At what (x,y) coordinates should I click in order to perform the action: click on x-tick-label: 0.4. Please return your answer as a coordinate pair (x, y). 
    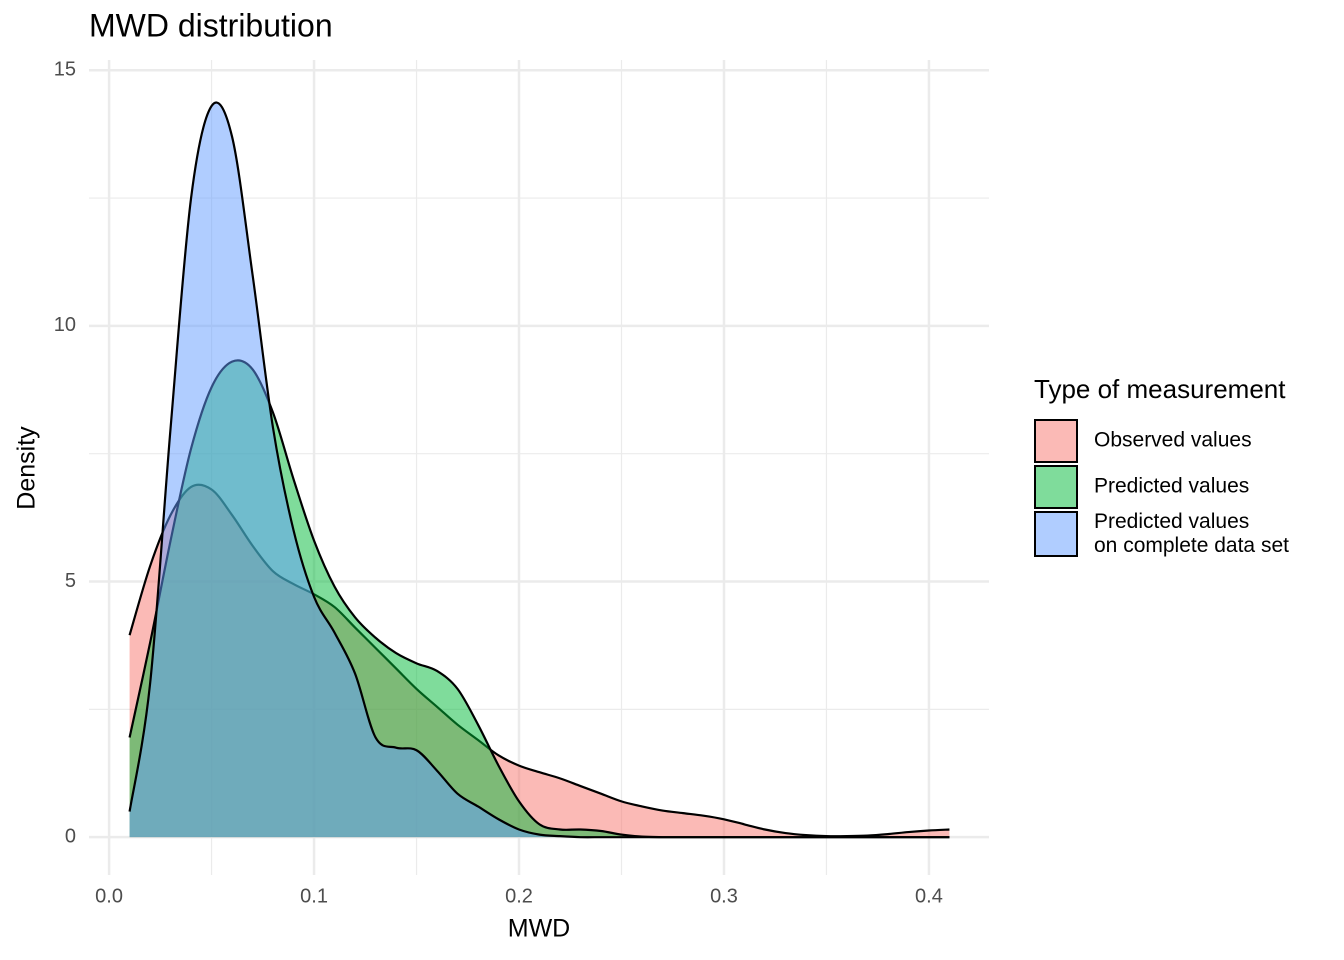
    Looking at the image, I should click on (929, 896).